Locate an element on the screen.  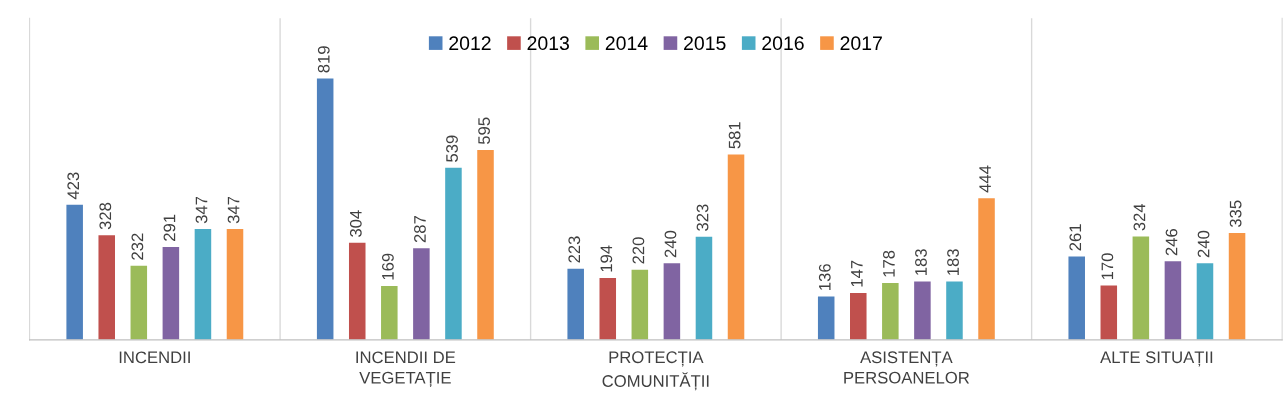
data-label: 220 is located at coordinates (638, 250).